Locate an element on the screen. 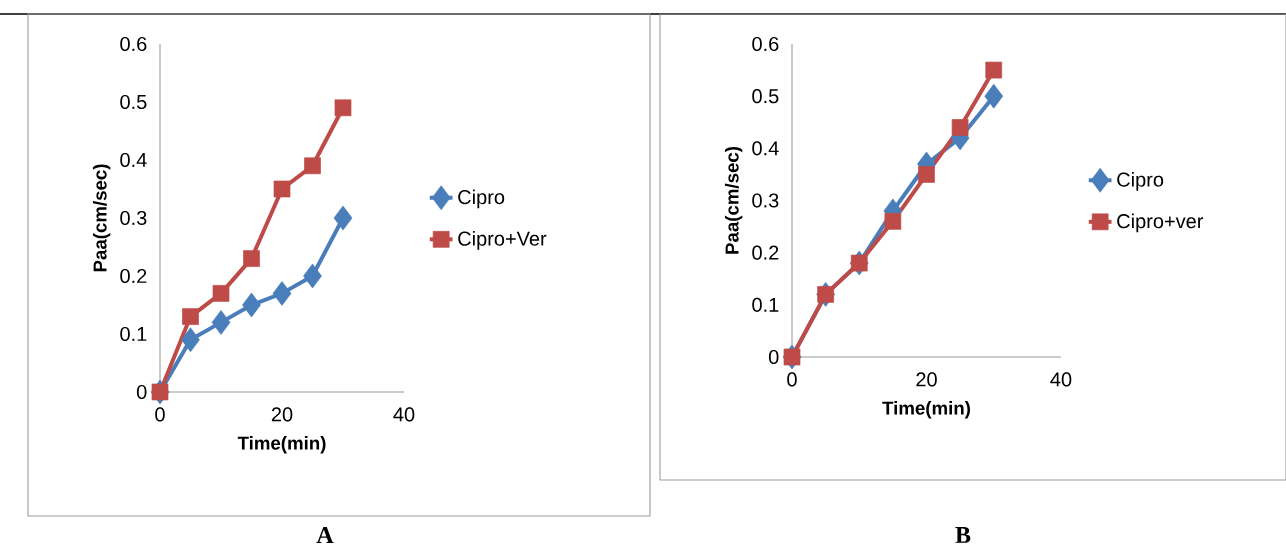 The image size is (1286, 548). text: B is located at coordinates (963, 535).